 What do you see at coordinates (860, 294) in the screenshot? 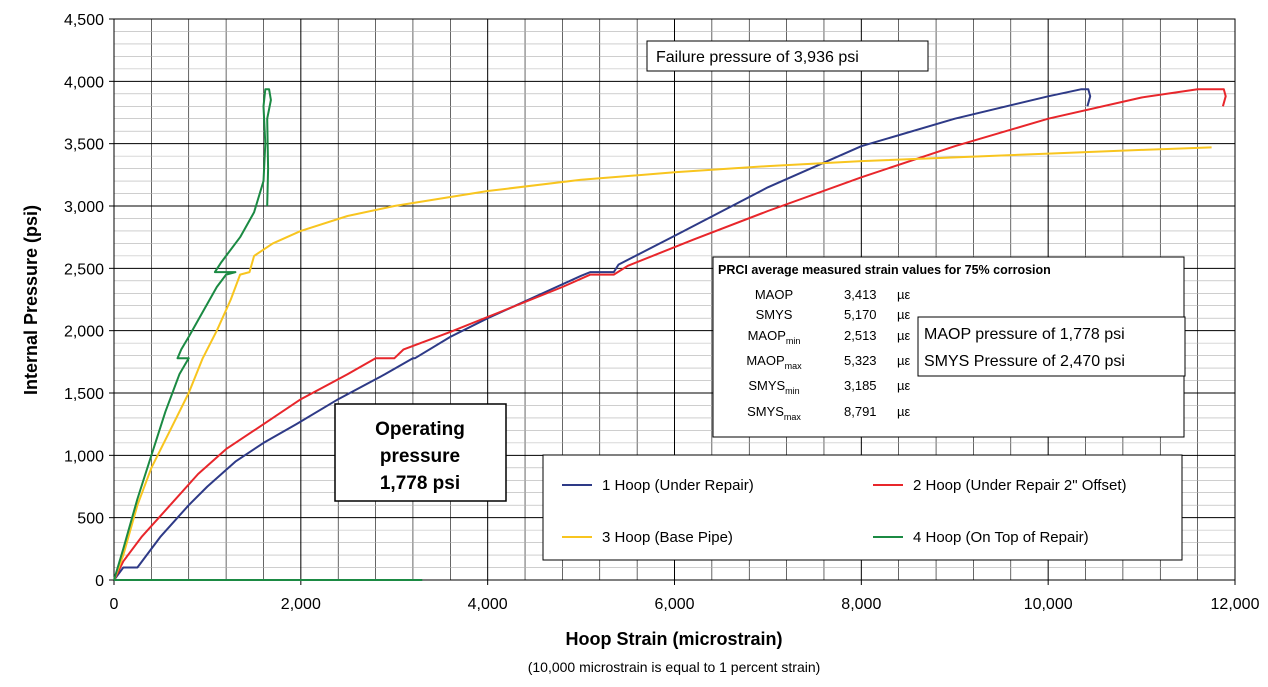
I see `prci-row-value: 3,413` at bounding box center [860, 294].